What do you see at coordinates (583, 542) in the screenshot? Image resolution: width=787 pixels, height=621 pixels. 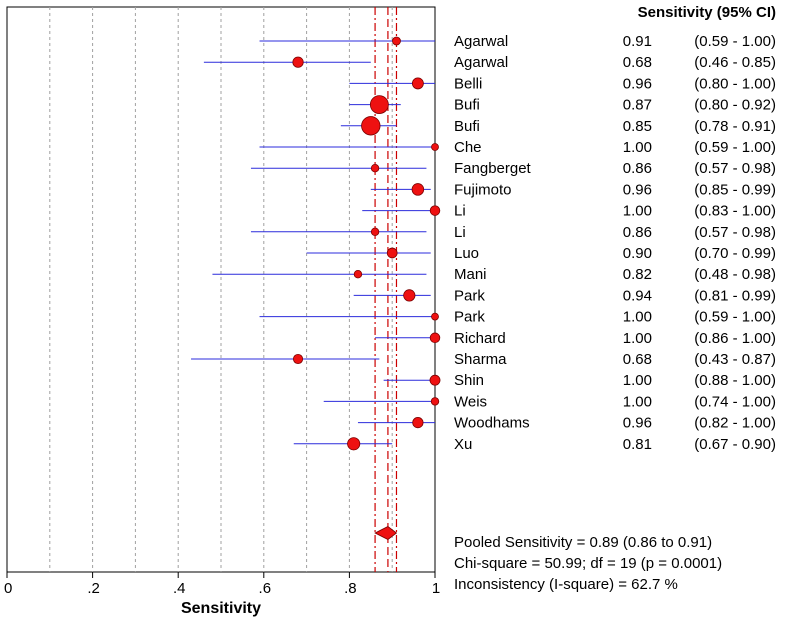 I see `summary-line: Pooled Sensitivity = 0.89 (0.86 to 0.91)` at bounding box center [583, 542].